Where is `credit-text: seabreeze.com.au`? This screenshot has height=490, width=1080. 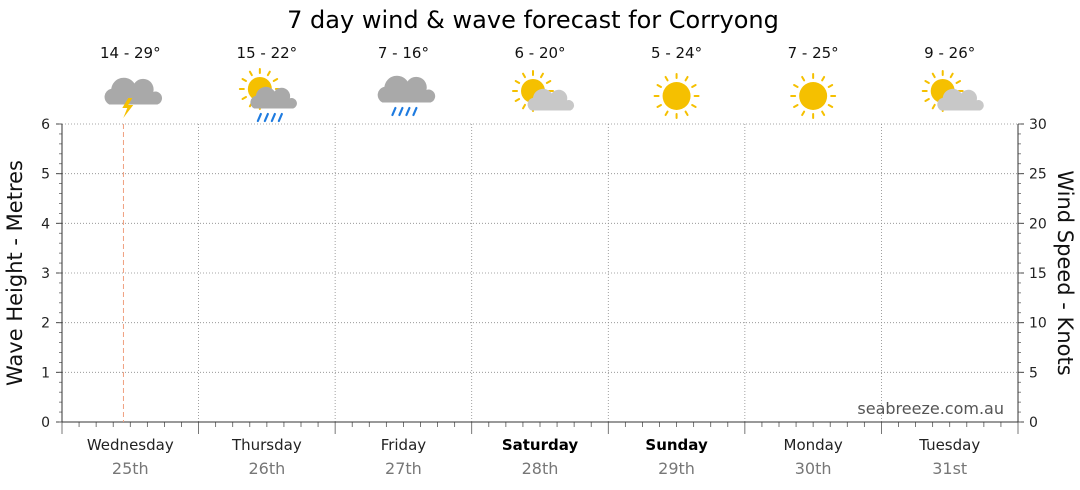
credit-text: seabreeze.com.au is located at coordinates (930, 408).